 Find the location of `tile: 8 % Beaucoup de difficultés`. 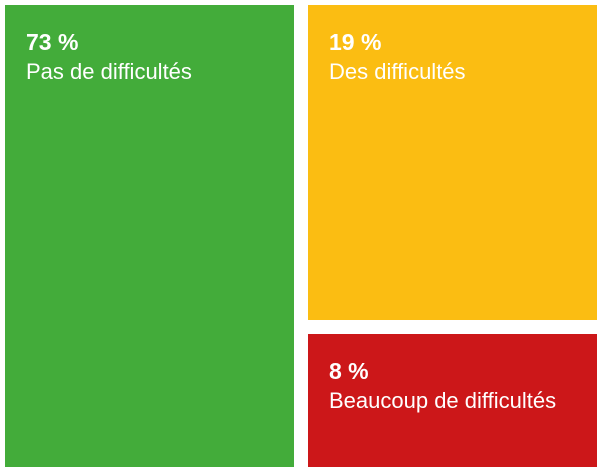

tile: 8 % Beaucoup de difficultés is located at coordinates (452, 400).